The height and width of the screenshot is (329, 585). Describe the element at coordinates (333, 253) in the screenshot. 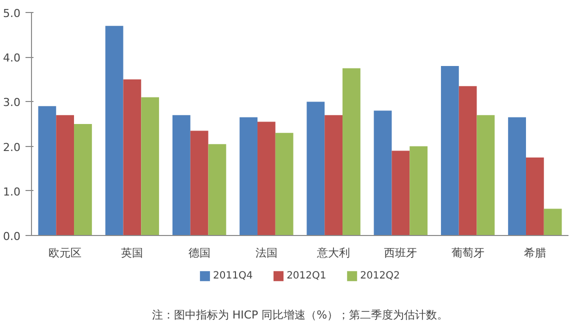

I see `x-tick-label: 意大利` at that location.